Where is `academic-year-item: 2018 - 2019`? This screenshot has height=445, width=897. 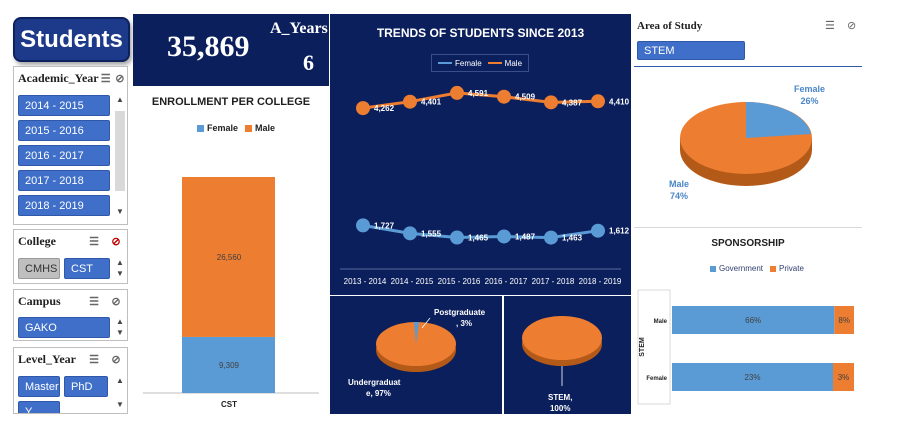
academic-year-item: 2018 - 2019 is located at coordinates (64, 205).